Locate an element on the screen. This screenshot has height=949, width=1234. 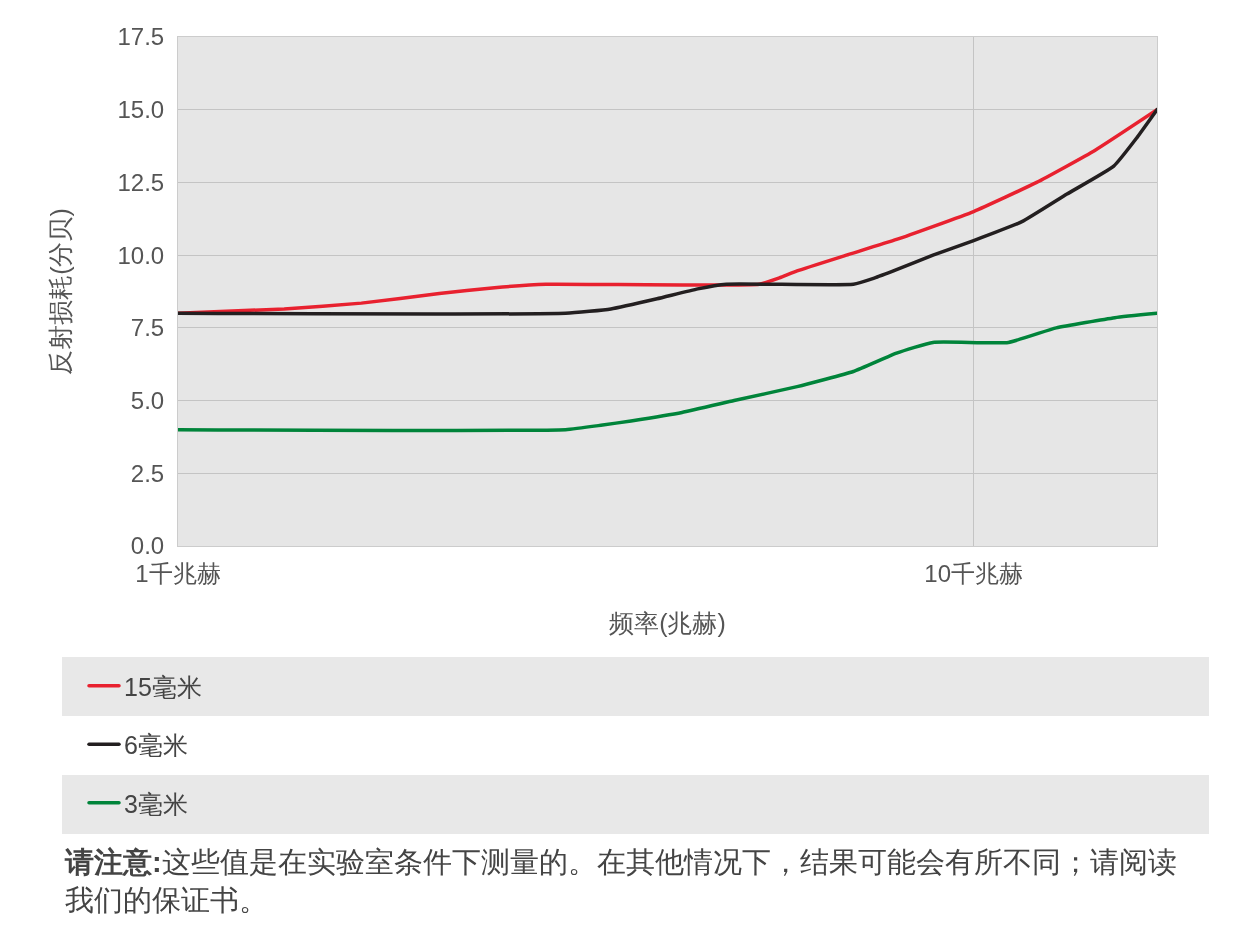
text: 请注意:这些值是在实验室条件下测量的。在其他情况下，结果可能会有所不同；请阅读我们的保证书。 is located at coordinates (620, 881).